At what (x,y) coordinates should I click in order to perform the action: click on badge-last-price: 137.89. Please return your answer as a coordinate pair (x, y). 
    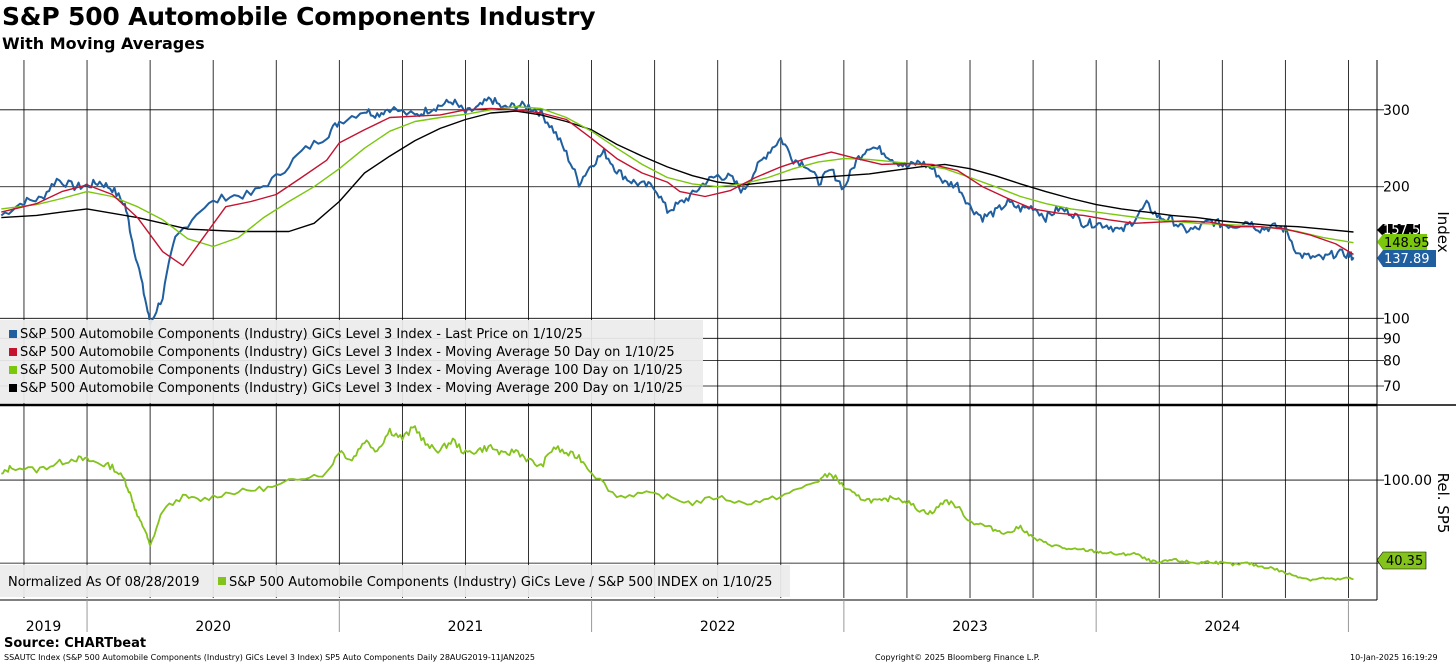
    Looking at the image, I should click on (1406, 258).